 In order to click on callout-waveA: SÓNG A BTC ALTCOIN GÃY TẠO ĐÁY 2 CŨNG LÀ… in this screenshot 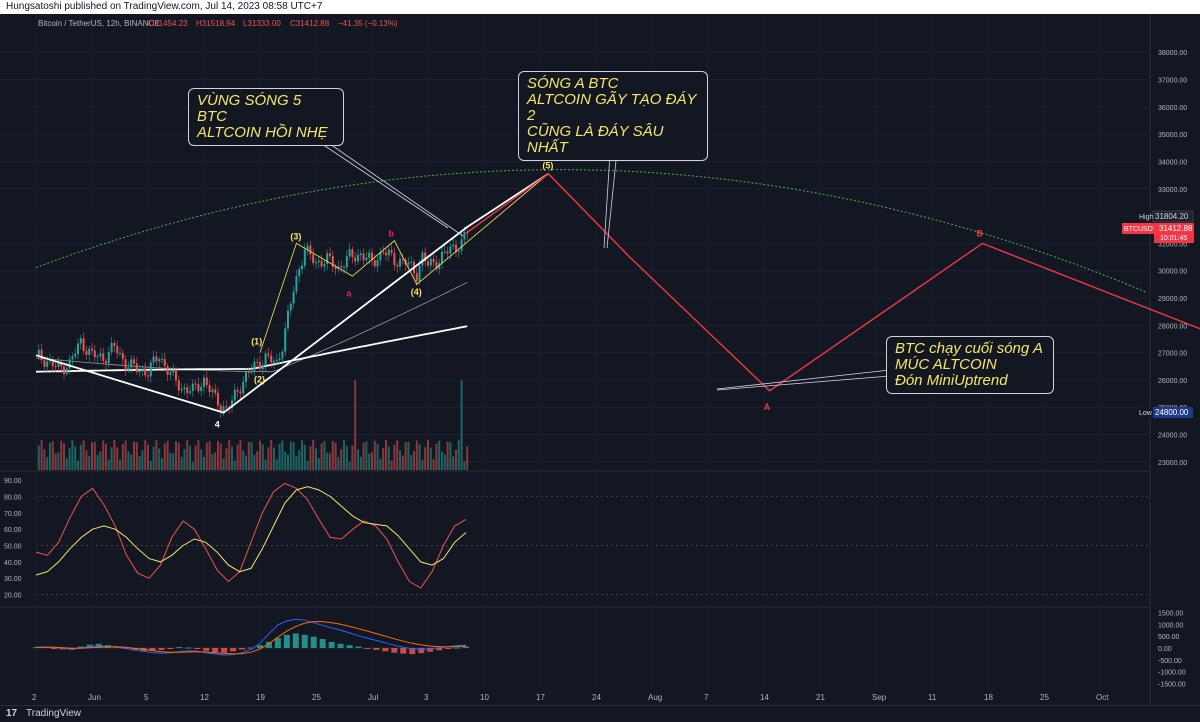, I will do `click(613, 116)`.